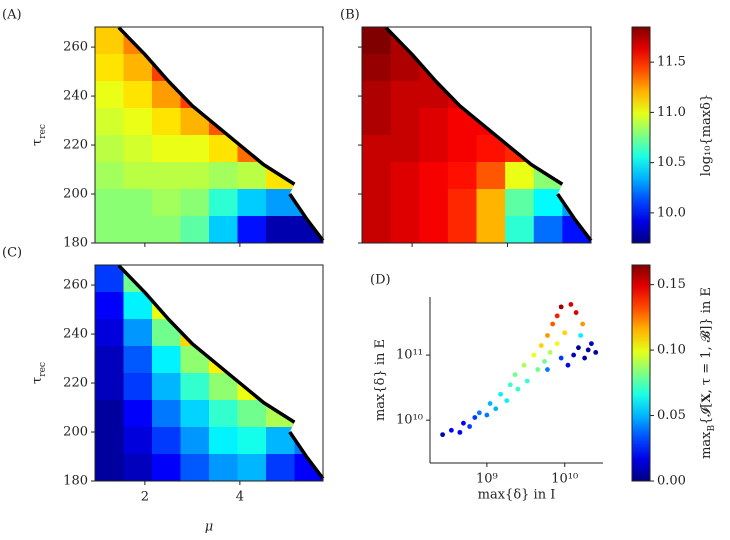 The height and width of the screenshot is (540, 730). I want to click on colorbar-label: maxB{𝓘[𝐗, τ = 1, 𝓑]} in E, so click(708, 373).